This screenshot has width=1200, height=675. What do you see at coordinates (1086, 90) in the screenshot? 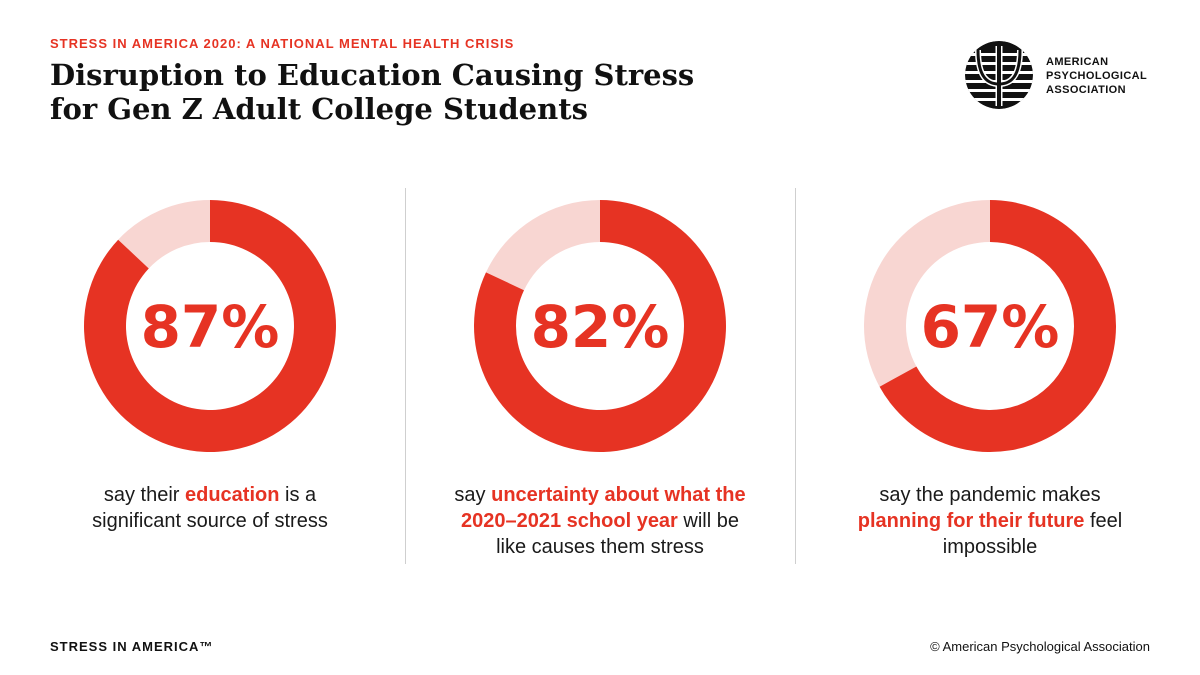
I see `logo-line-3: ASSOCIATION` at bounding box center [1086, 90].